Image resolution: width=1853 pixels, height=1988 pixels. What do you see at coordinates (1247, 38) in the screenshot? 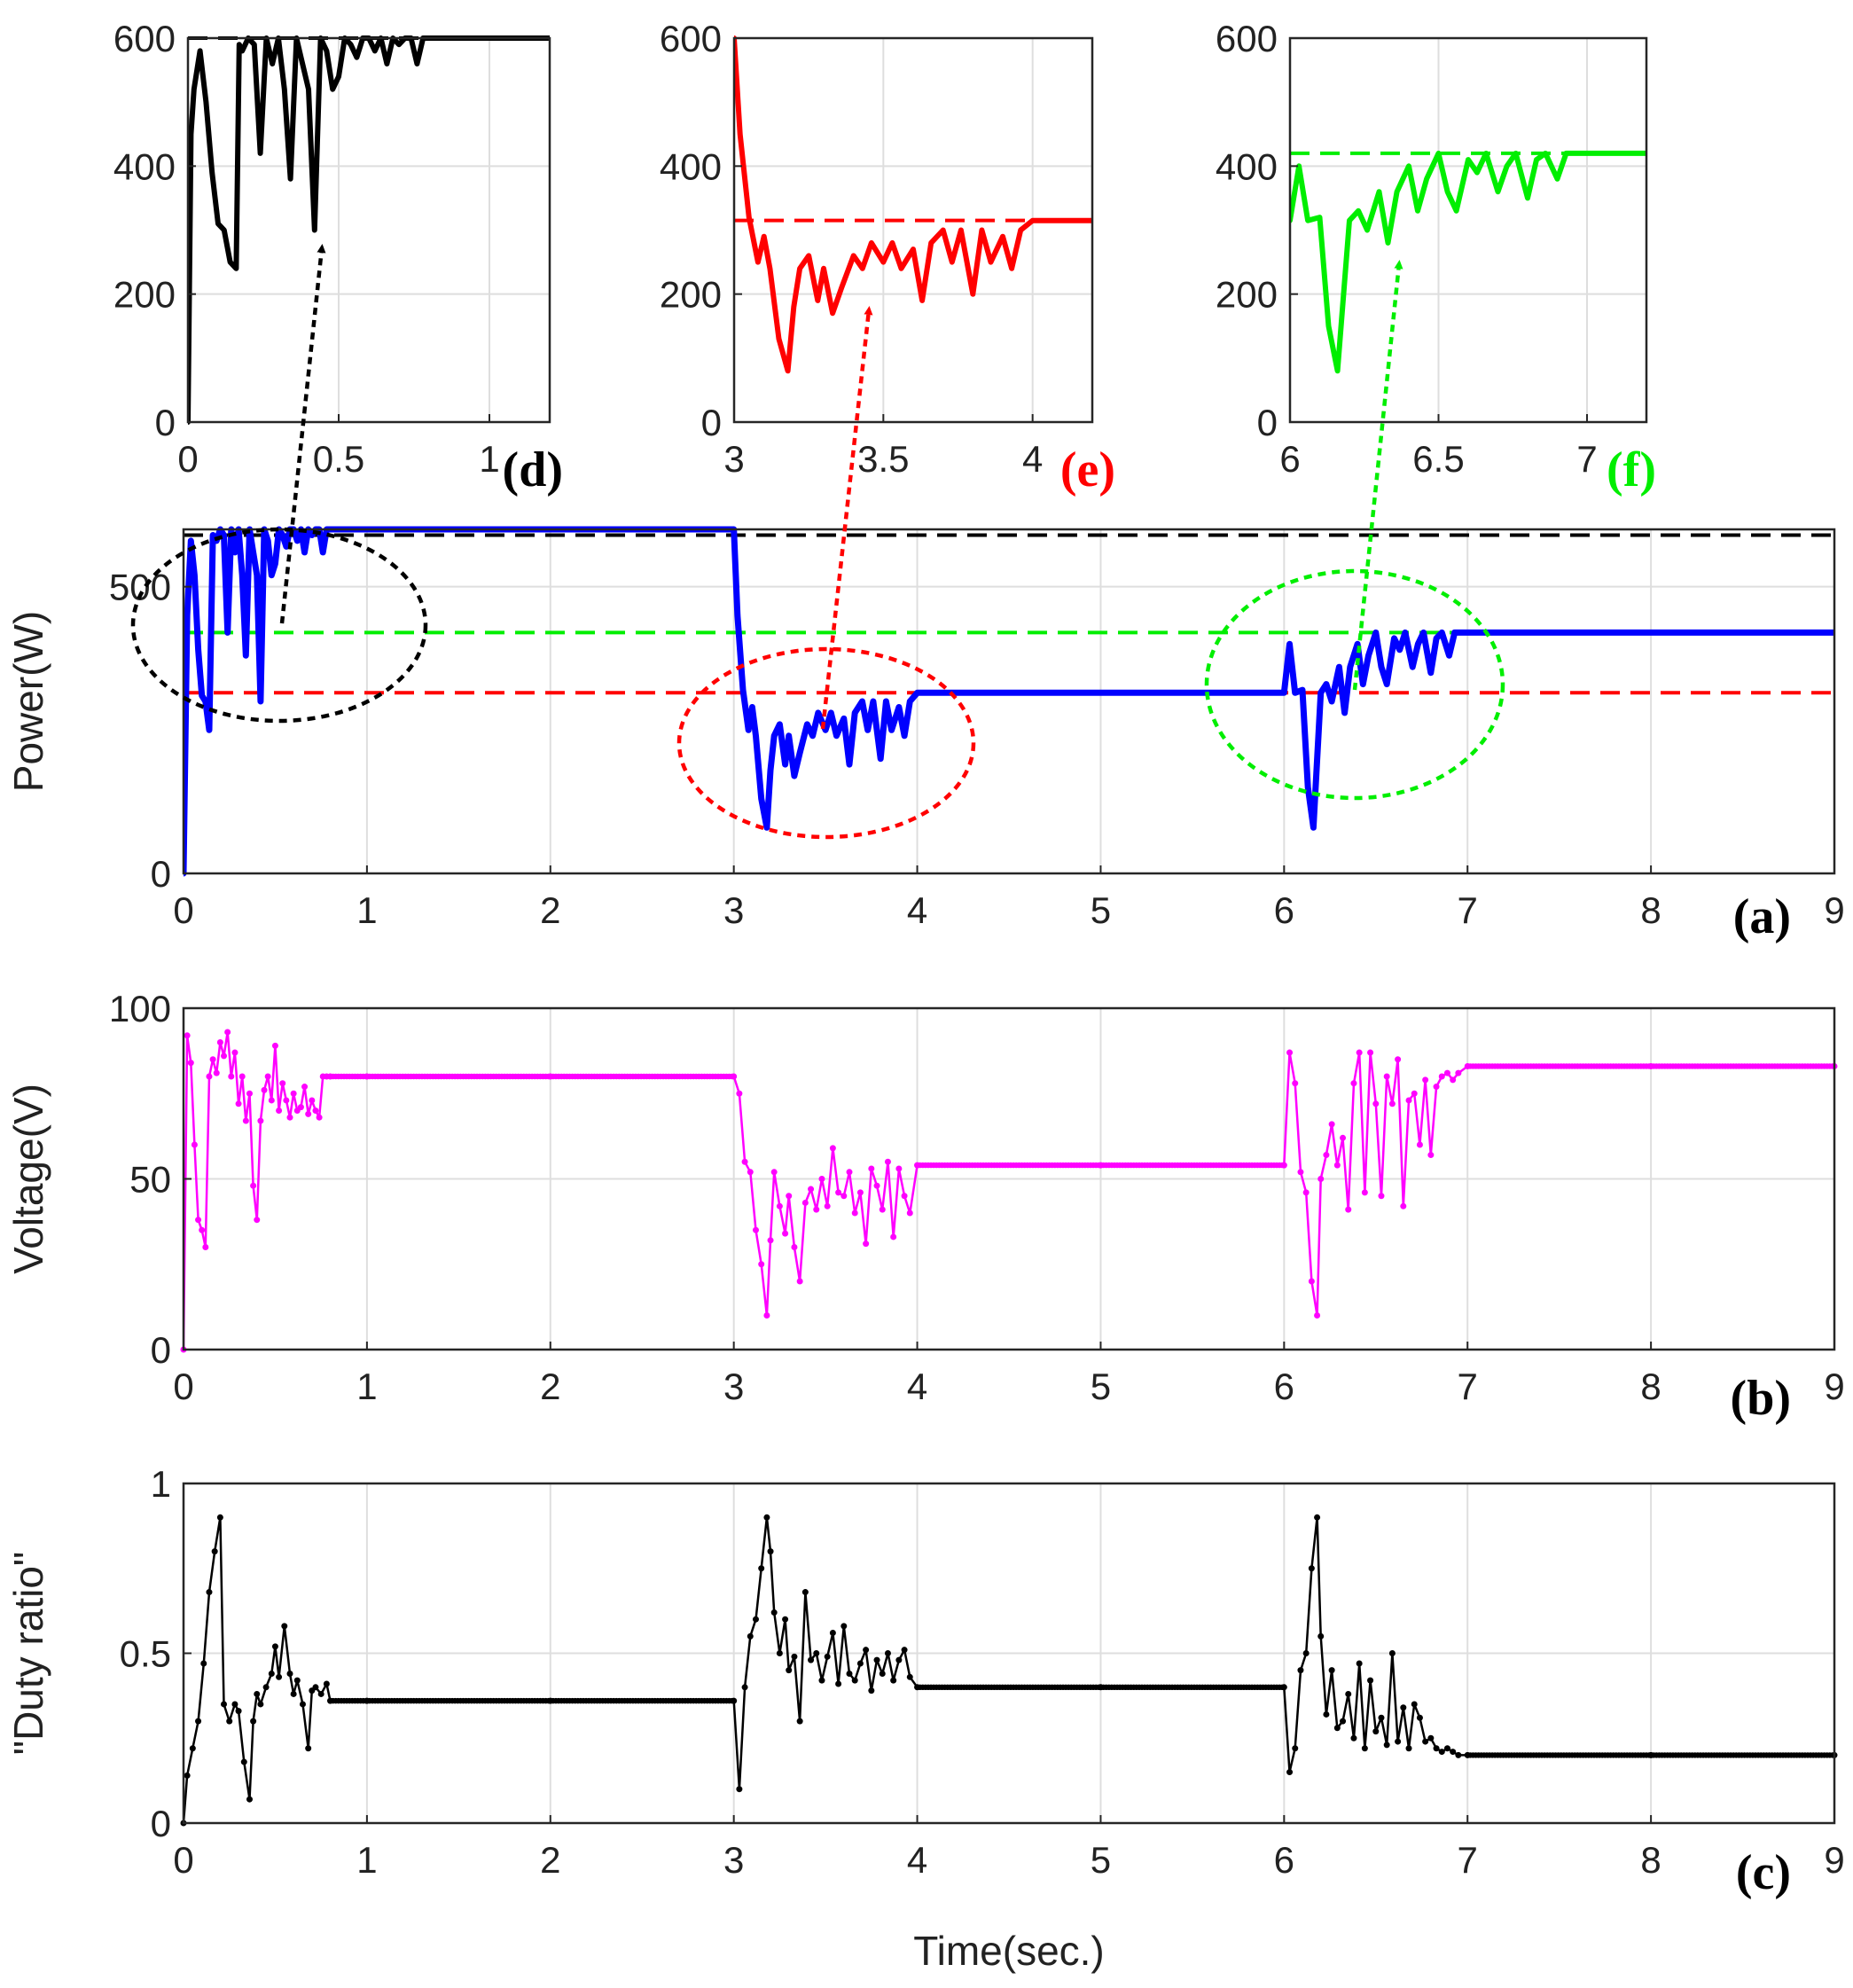
I see `y-tick-label: 600` at bounding box center [1247, 38].